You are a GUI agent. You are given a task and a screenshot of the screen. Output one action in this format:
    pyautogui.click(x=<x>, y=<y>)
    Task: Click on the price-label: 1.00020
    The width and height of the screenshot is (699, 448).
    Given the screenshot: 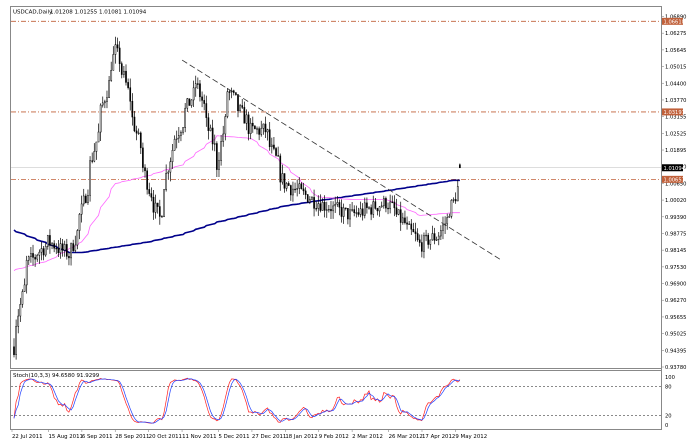 What is the action you would take?
    pyautogui.click(x=675, y=201)
    